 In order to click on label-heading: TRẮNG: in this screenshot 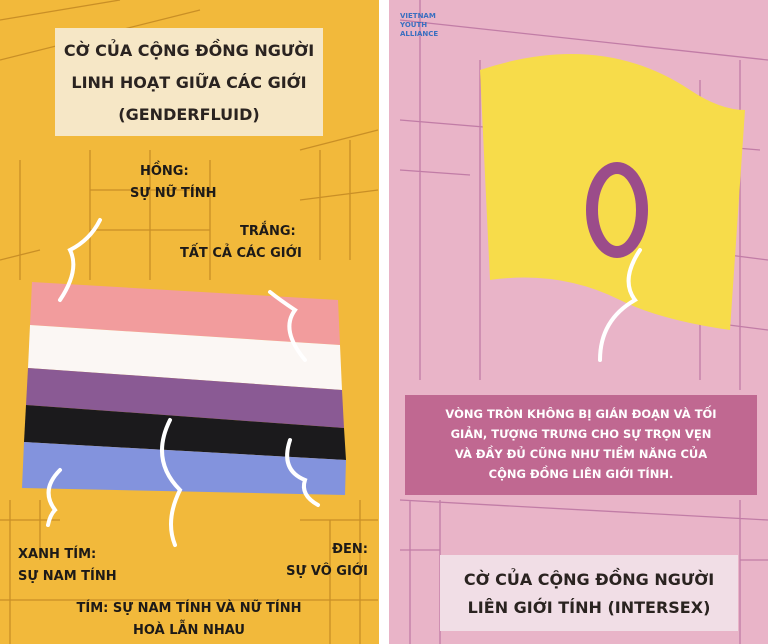, I will do `click(268, 230)`.